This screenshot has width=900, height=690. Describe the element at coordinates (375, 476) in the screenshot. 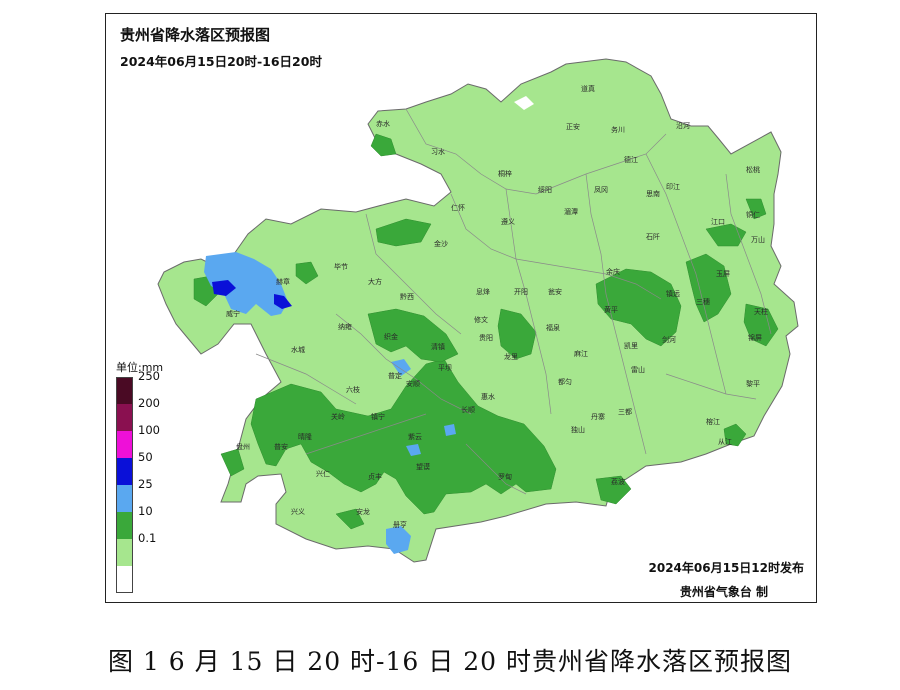

I see `county-label: 贞丰` at that location.